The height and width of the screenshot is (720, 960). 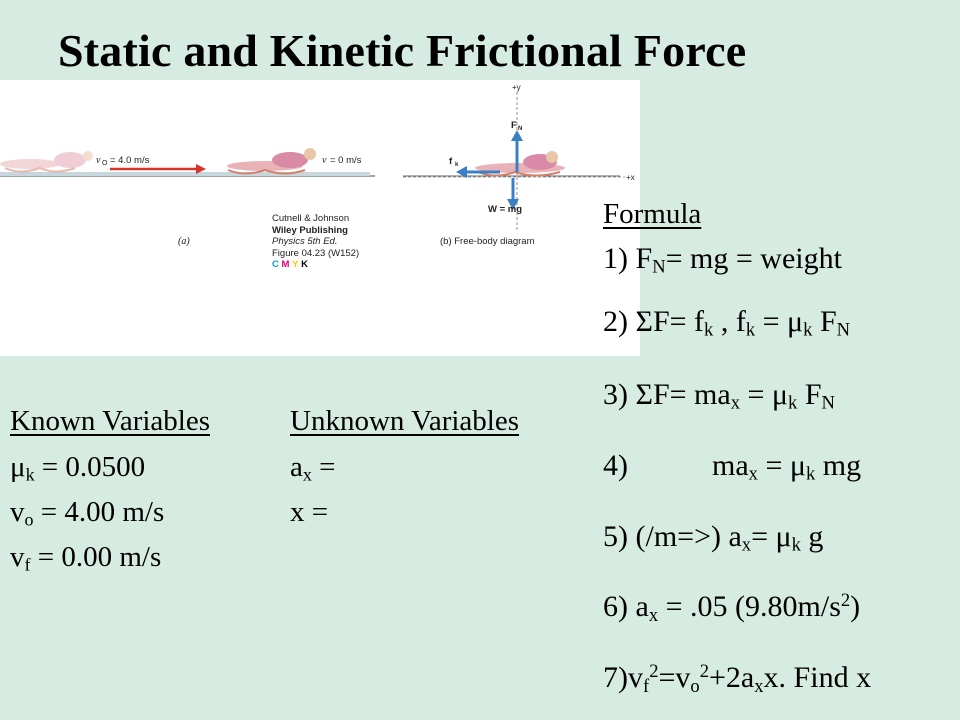 I want to click on vo-label: = 4.0 m/s, so click(x=130, y=160).